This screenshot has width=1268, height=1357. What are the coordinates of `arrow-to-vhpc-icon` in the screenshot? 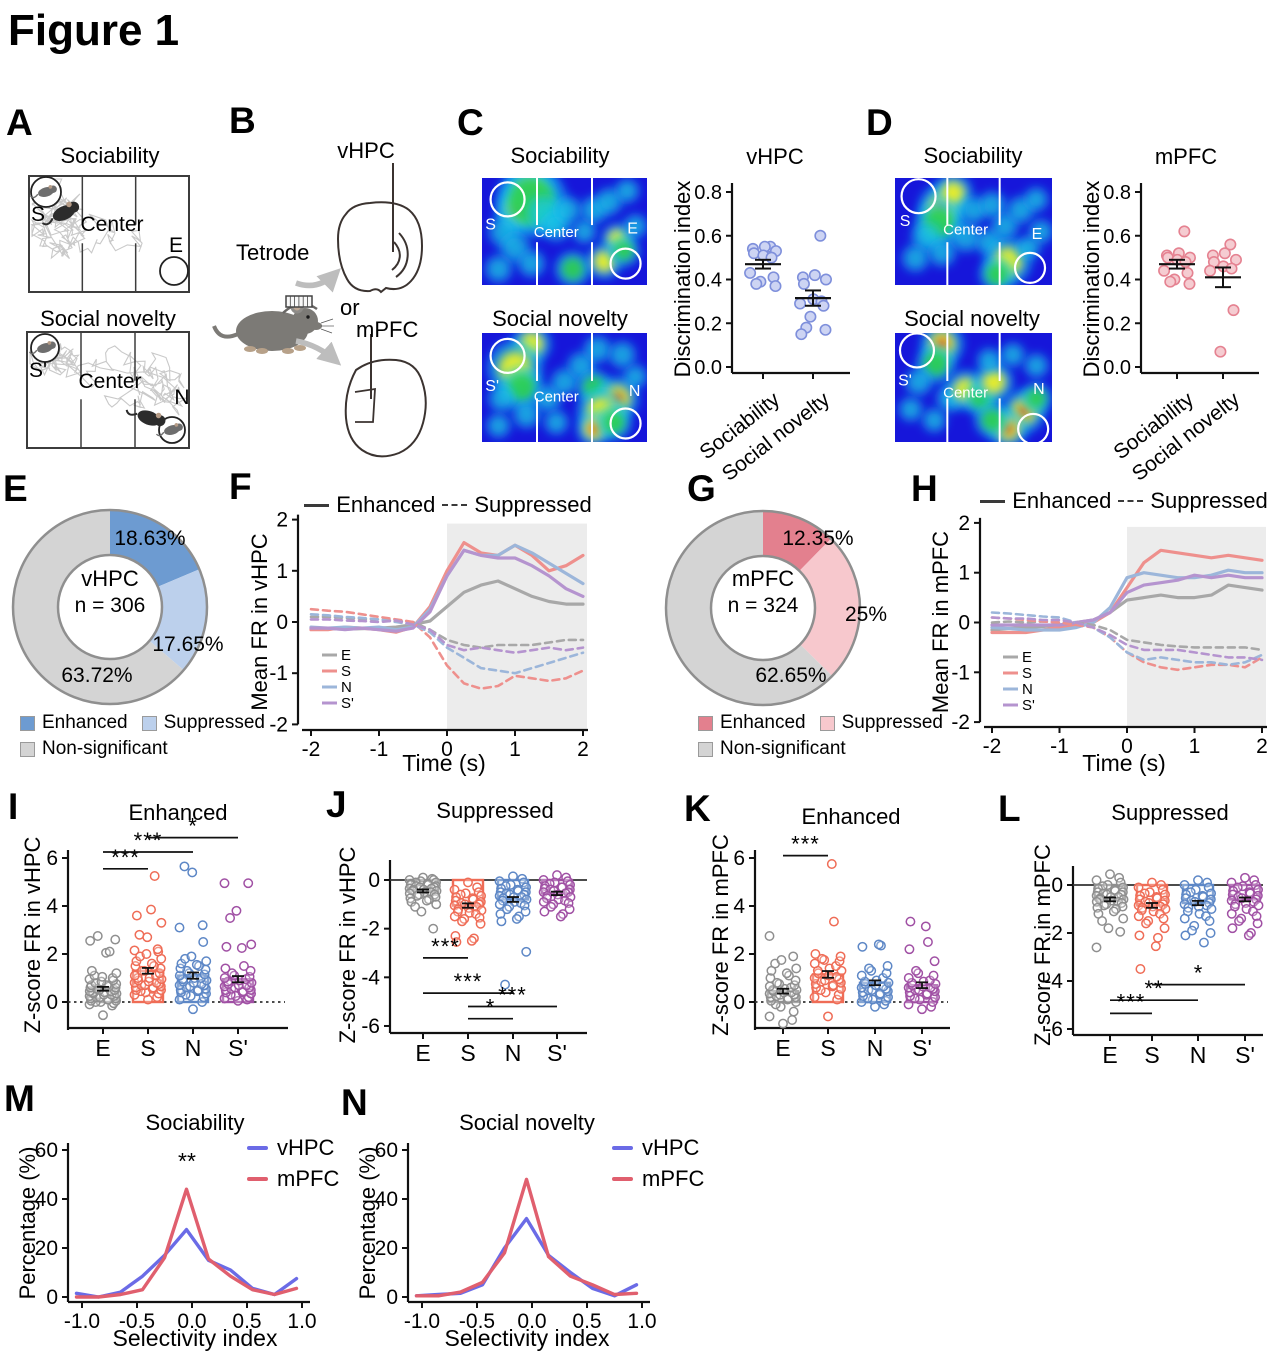 It's located at (318, 280).